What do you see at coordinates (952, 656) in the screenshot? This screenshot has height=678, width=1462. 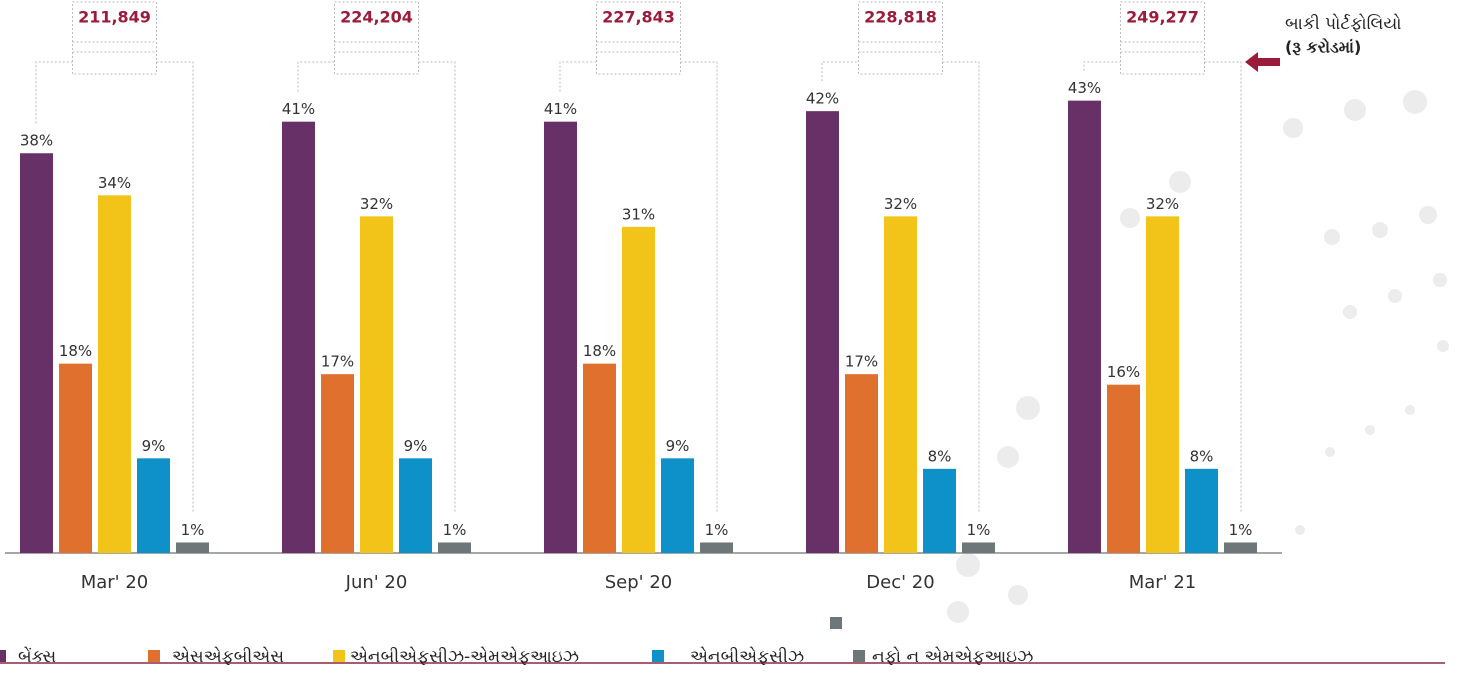 I see `legend-label: નફો ન એમએફઆઇઝ` at bounding box center [952, 656].